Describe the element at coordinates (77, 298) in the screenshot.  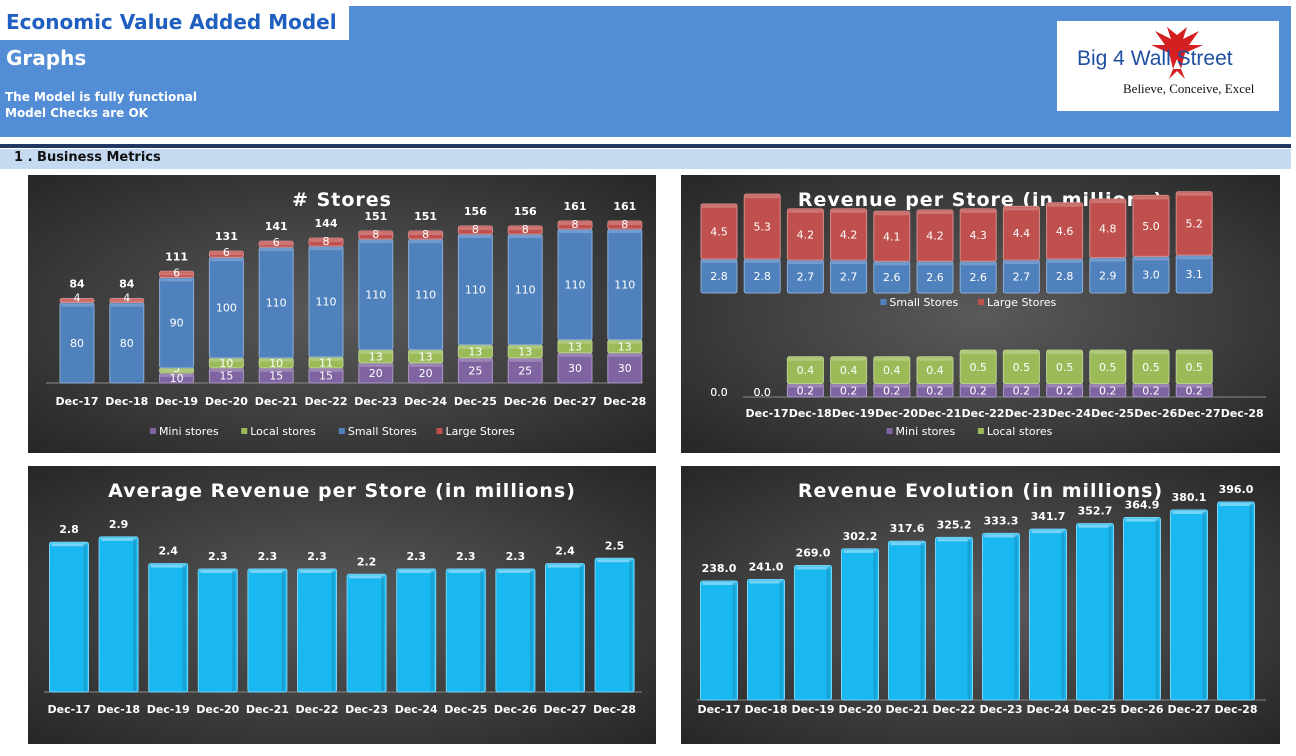
I see `data-label: 4` at that location.